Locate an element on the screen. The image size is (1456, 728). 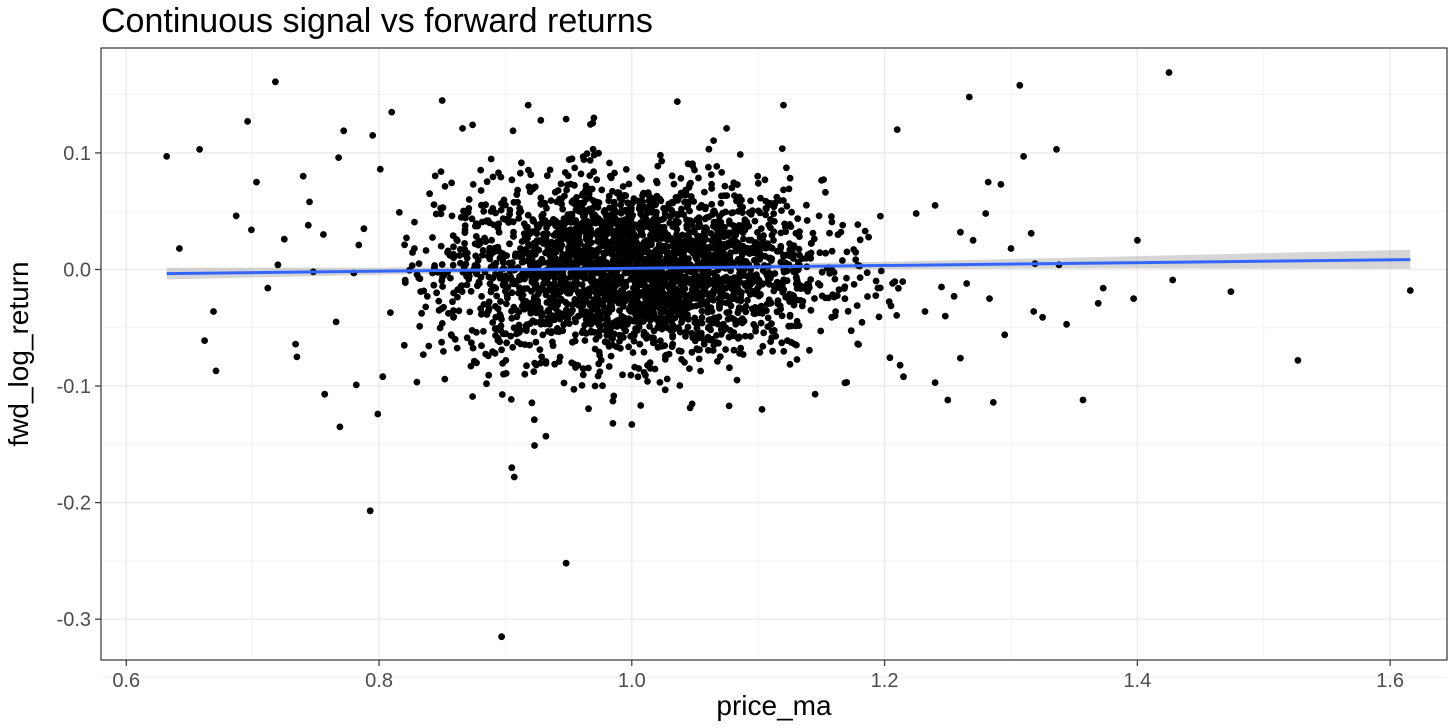
y-tick-label: 0.0 is located at coordinates (77, 270).